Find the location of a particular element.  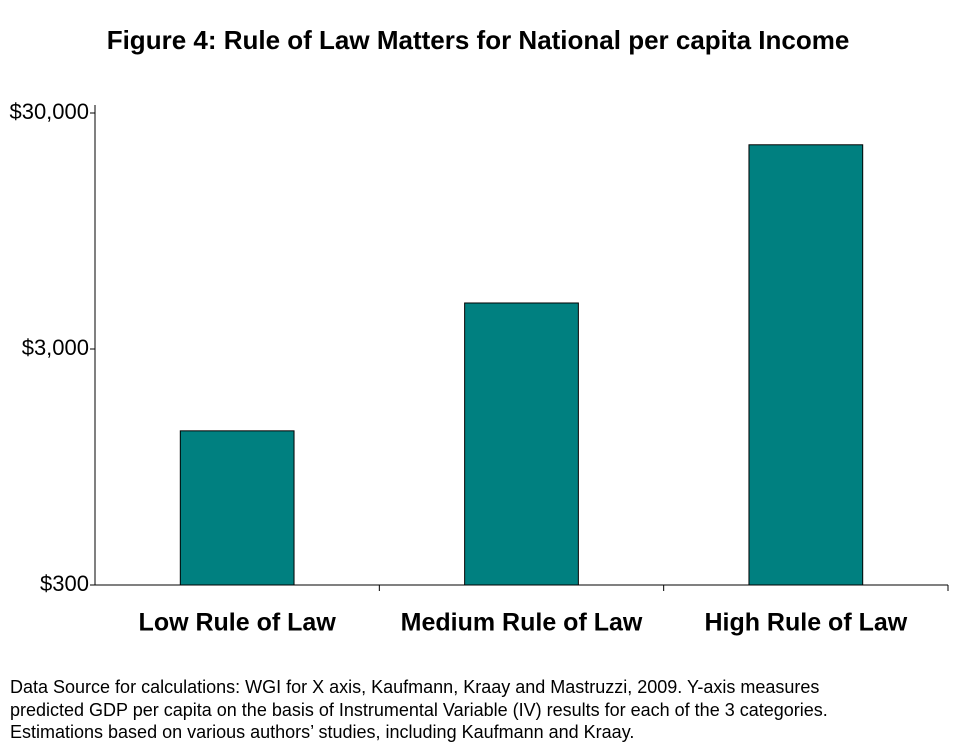

x-tick-label: High Rule of Law is located at coordinates (805, 623).